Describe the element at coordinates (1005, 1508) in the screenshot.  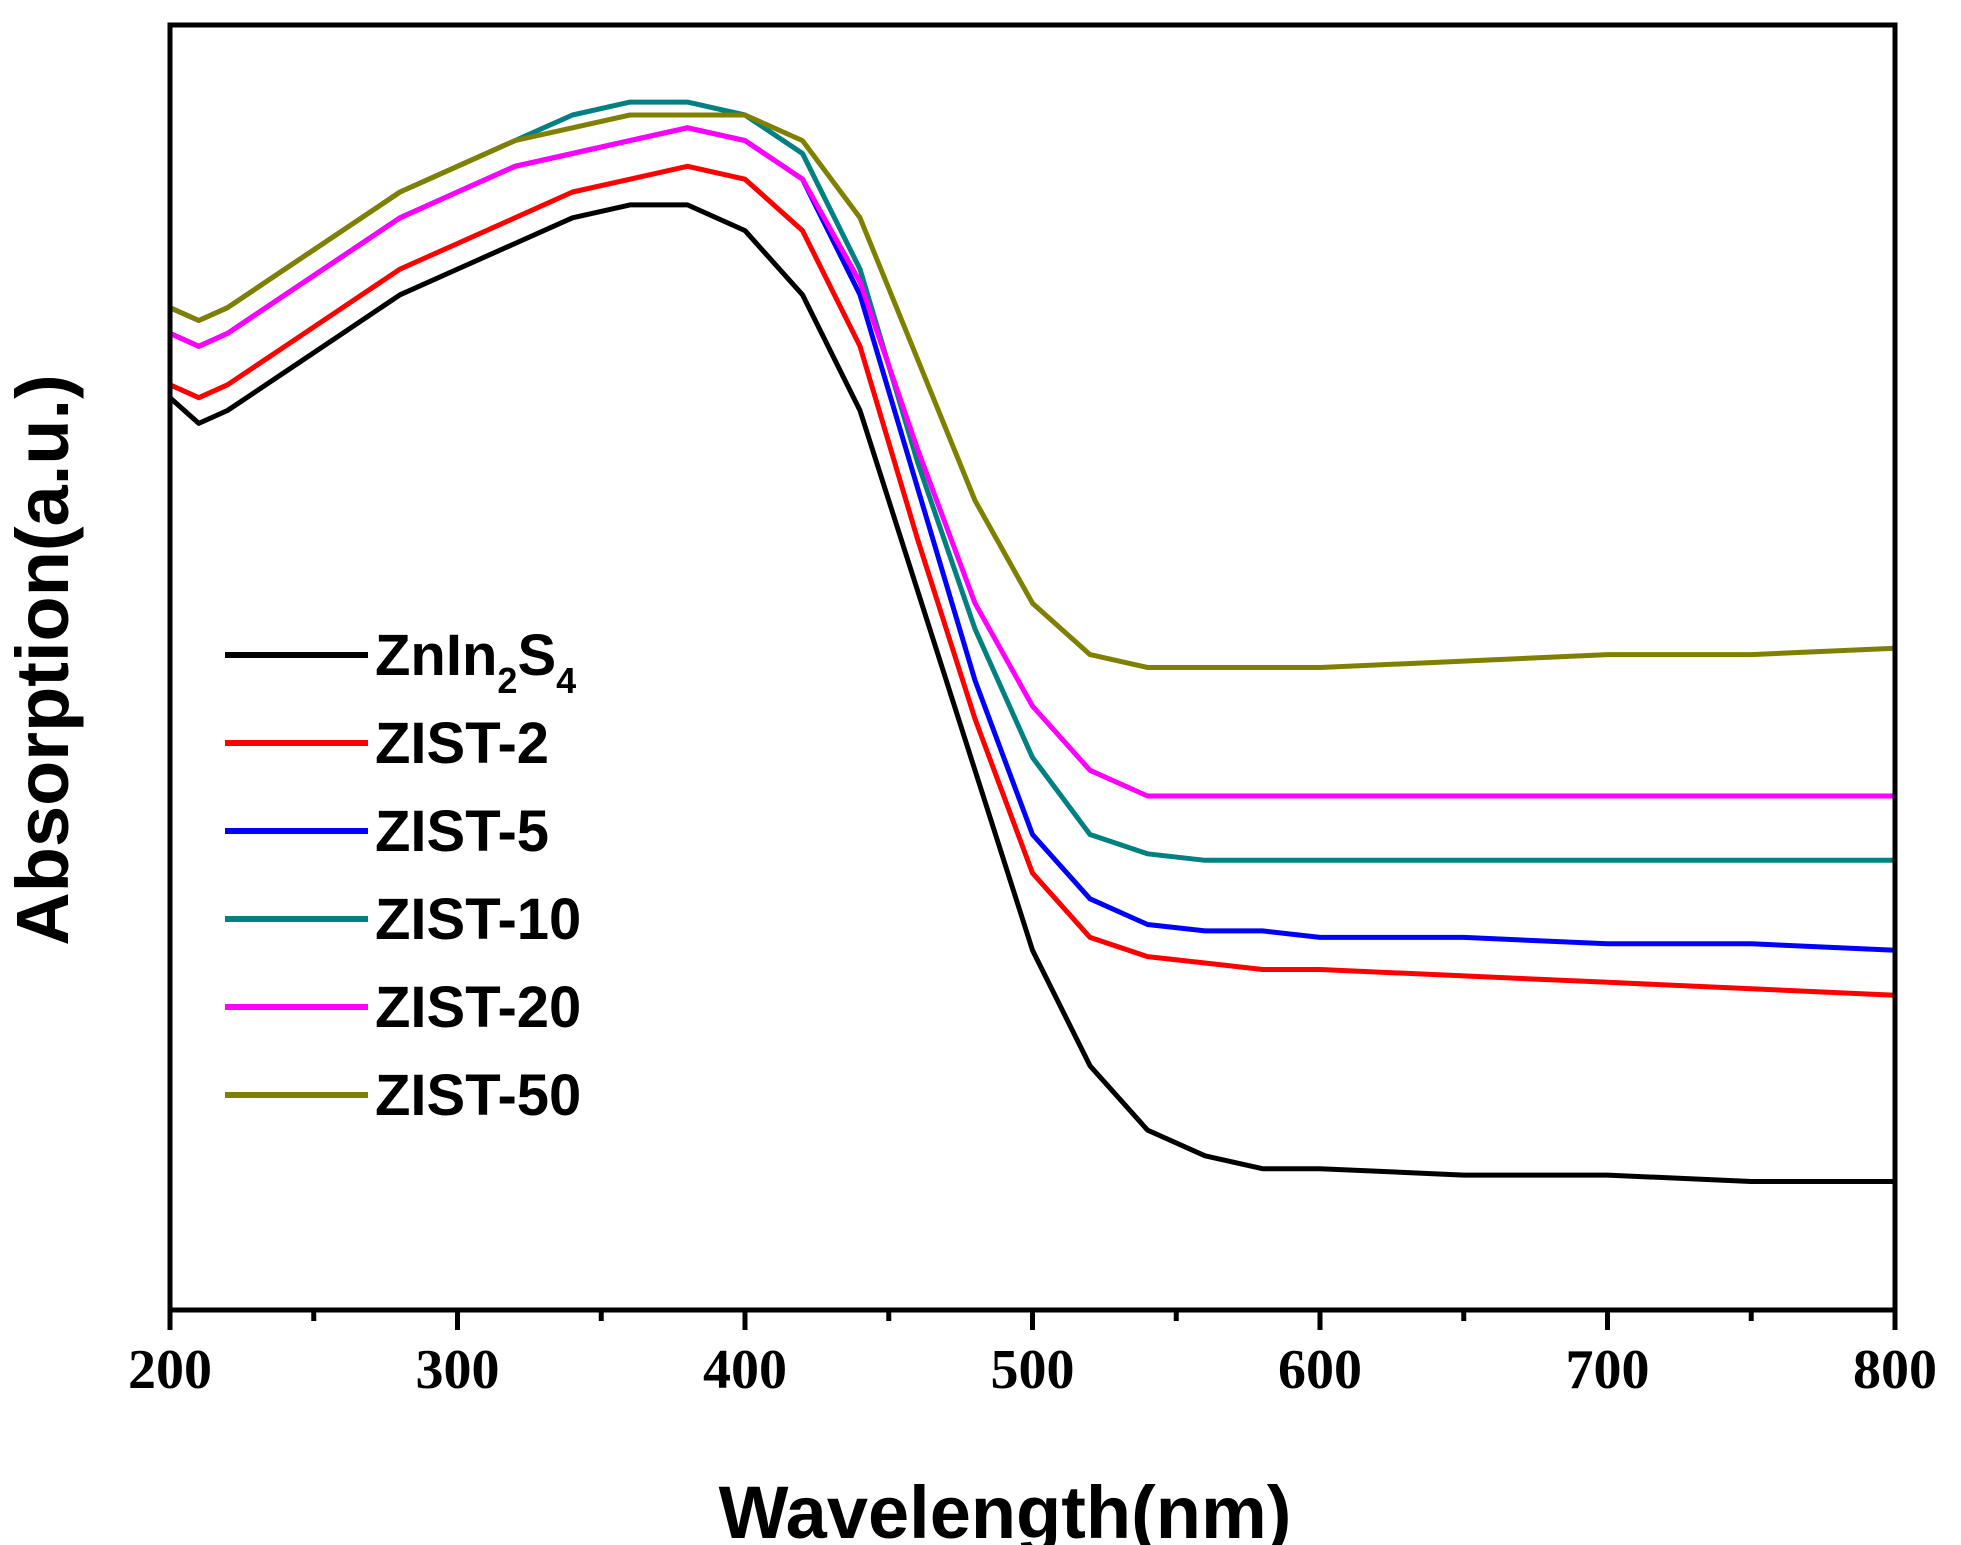
I see `x-axis-title: Wavelength(nm)` at that location.